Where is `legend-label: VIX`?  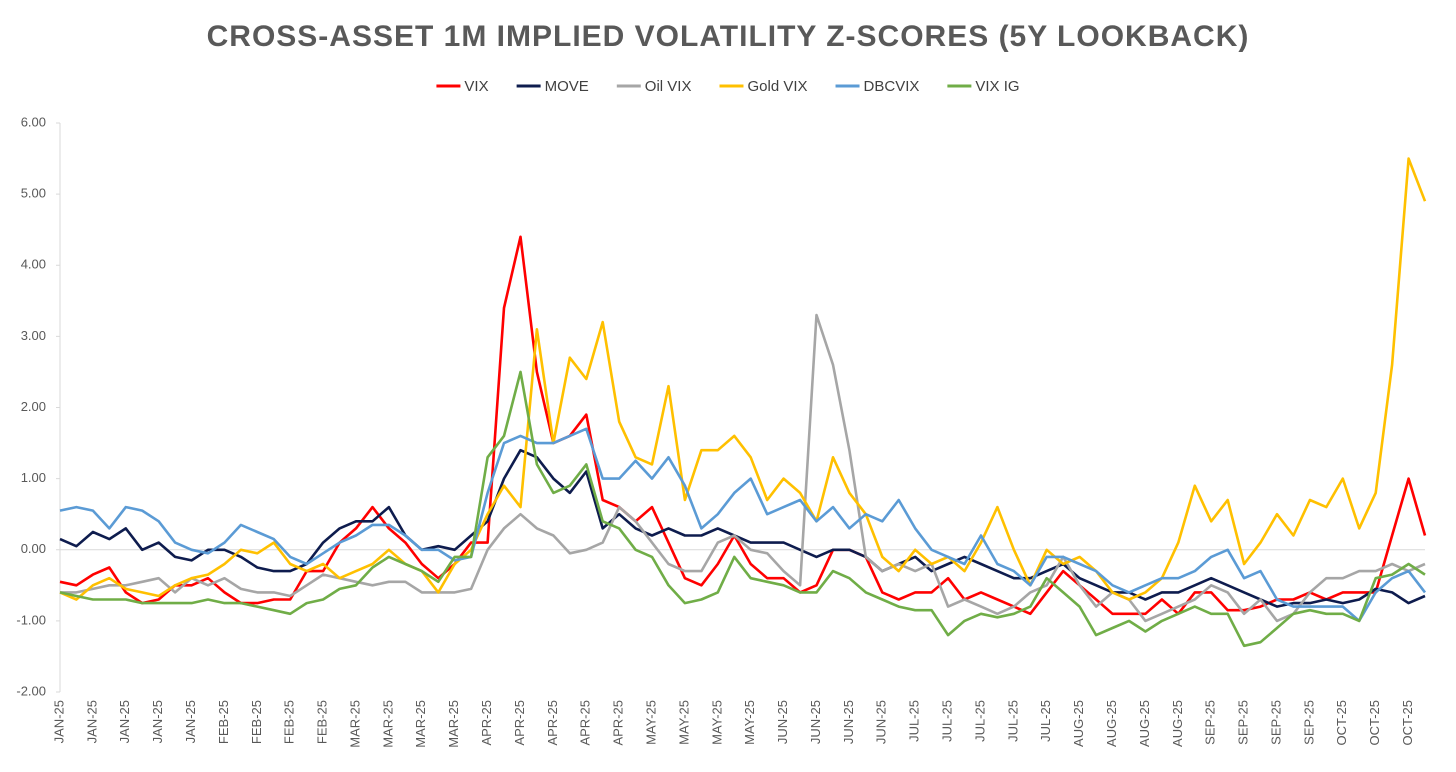
legend-label: VIX is located at coordinates (476, 86).